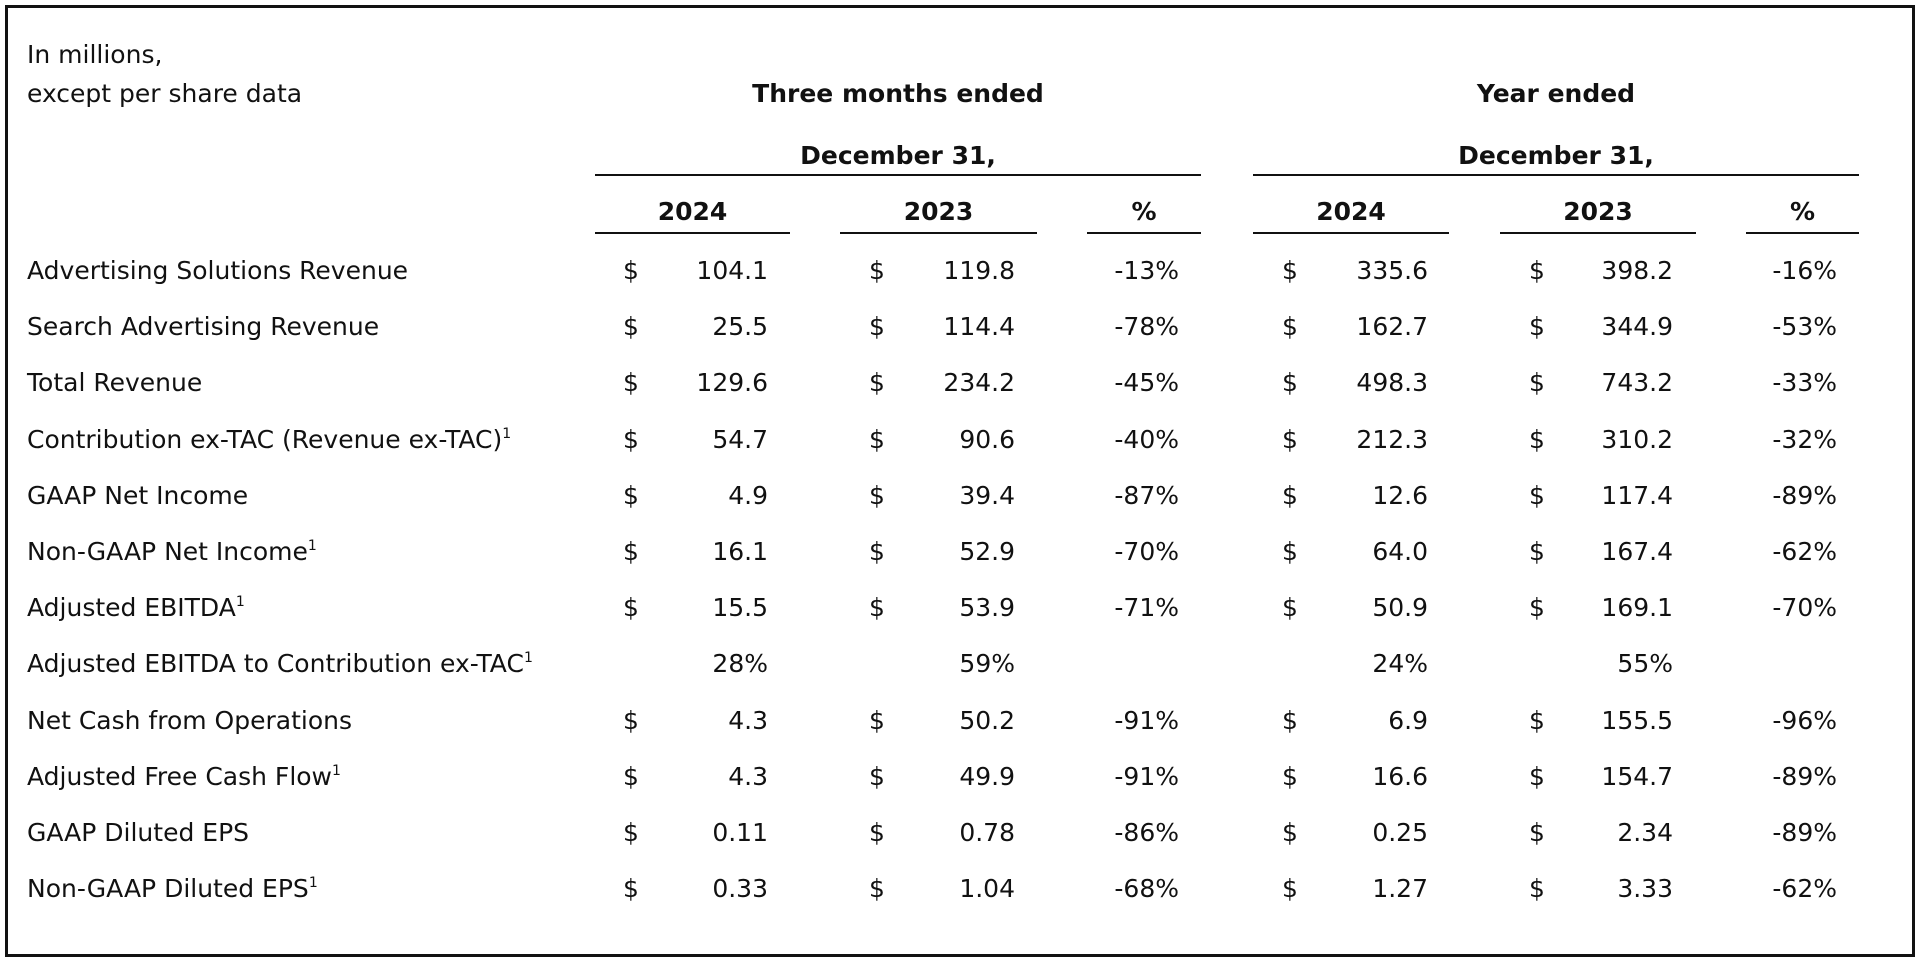 This screenshot has height=962, width=1920. I want to click on row-label: Adjusted EBITDA to Contribution ex-TAC1, so click(280, 664).